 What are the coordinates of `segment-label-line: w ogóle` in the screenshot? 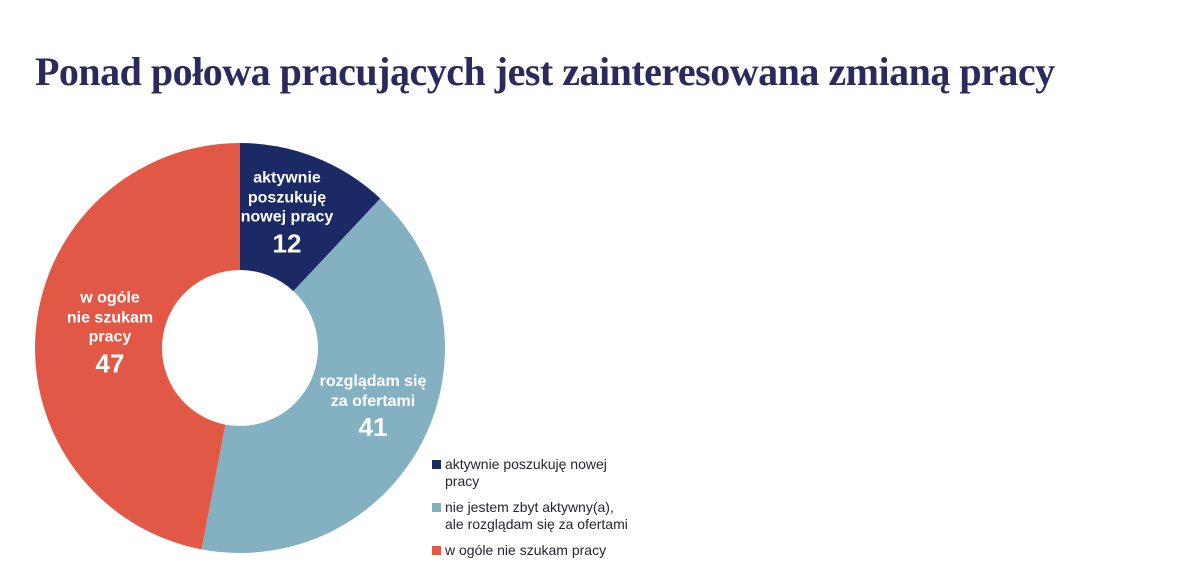 It's located at (110, 298).